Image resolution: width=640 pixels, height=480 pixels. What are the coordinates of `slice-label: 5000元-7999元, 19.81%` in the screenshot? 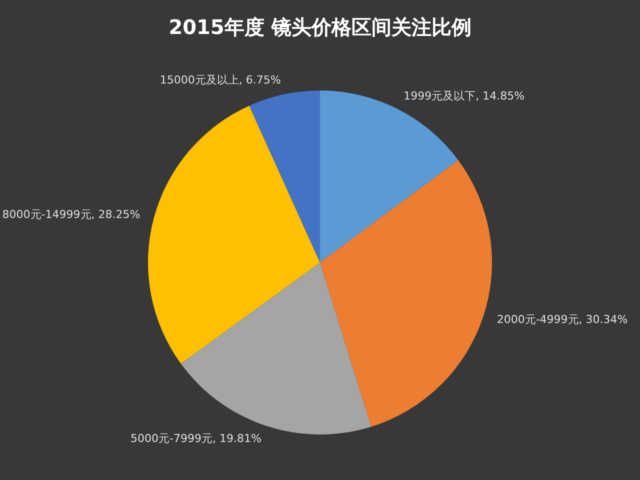 It's located at (196, 439).